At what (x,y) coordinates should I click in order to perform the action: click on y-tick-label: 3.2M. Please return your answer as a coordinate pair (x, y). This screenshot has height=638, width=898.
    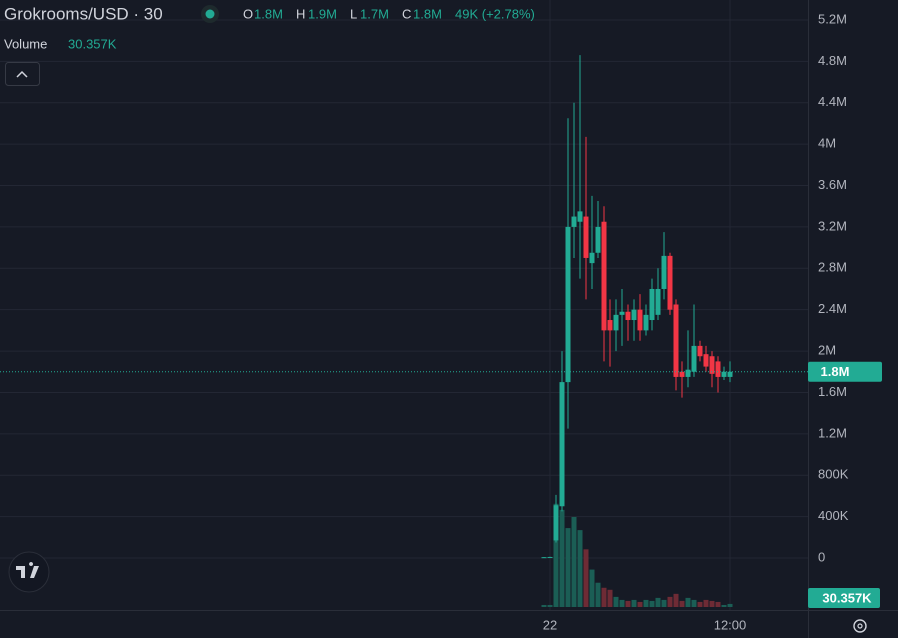
    Looking at the image, I should click on (832, 225).